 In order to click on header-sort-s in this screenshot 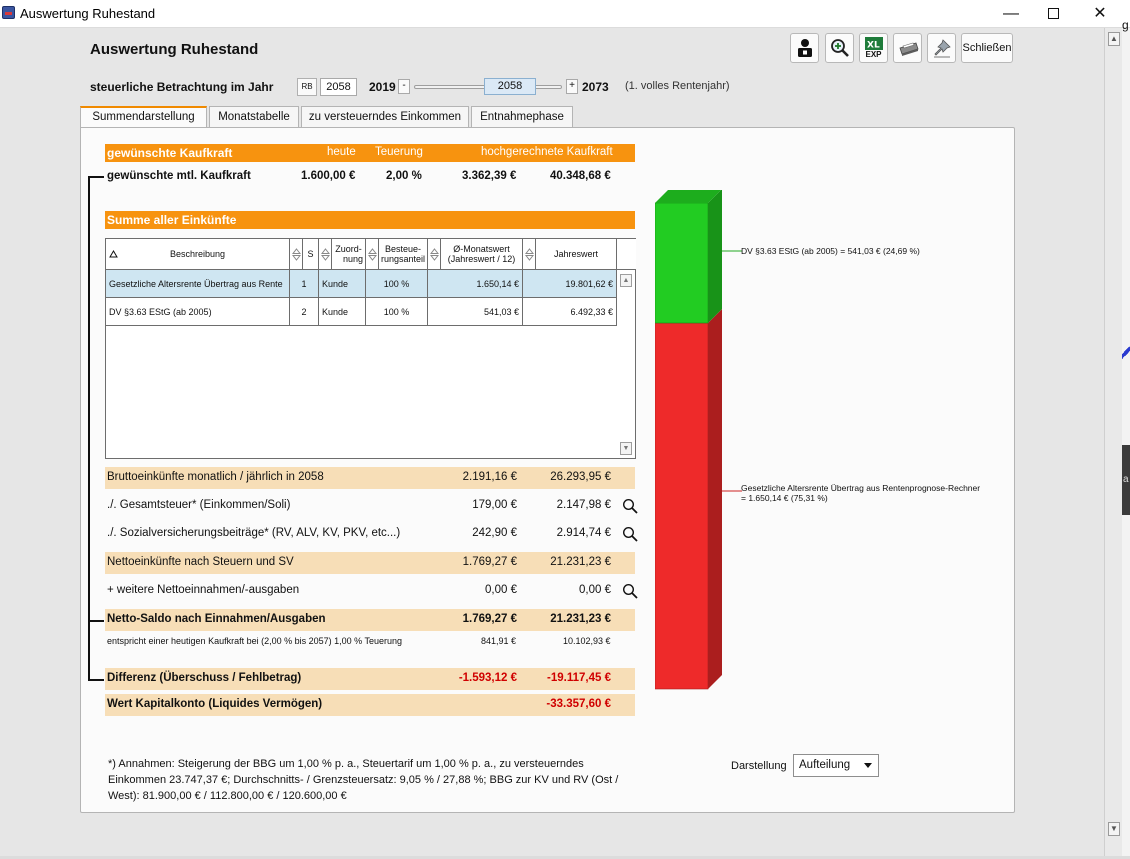, I will do `click(296, 254)`.